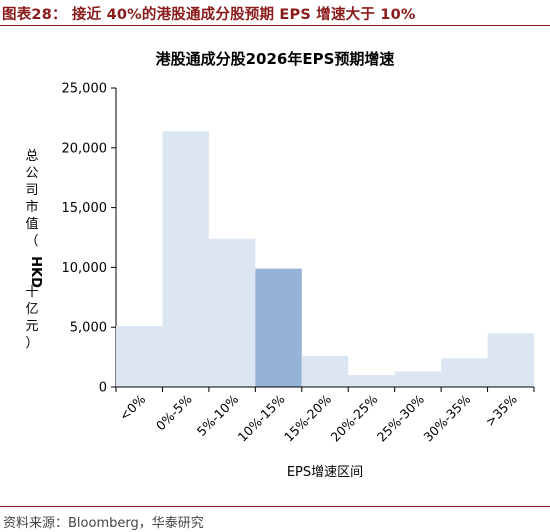  Describe the element at coordinates (174, 412) in the screenshot. I see `x-tick-label: 0%-5%` at that location.